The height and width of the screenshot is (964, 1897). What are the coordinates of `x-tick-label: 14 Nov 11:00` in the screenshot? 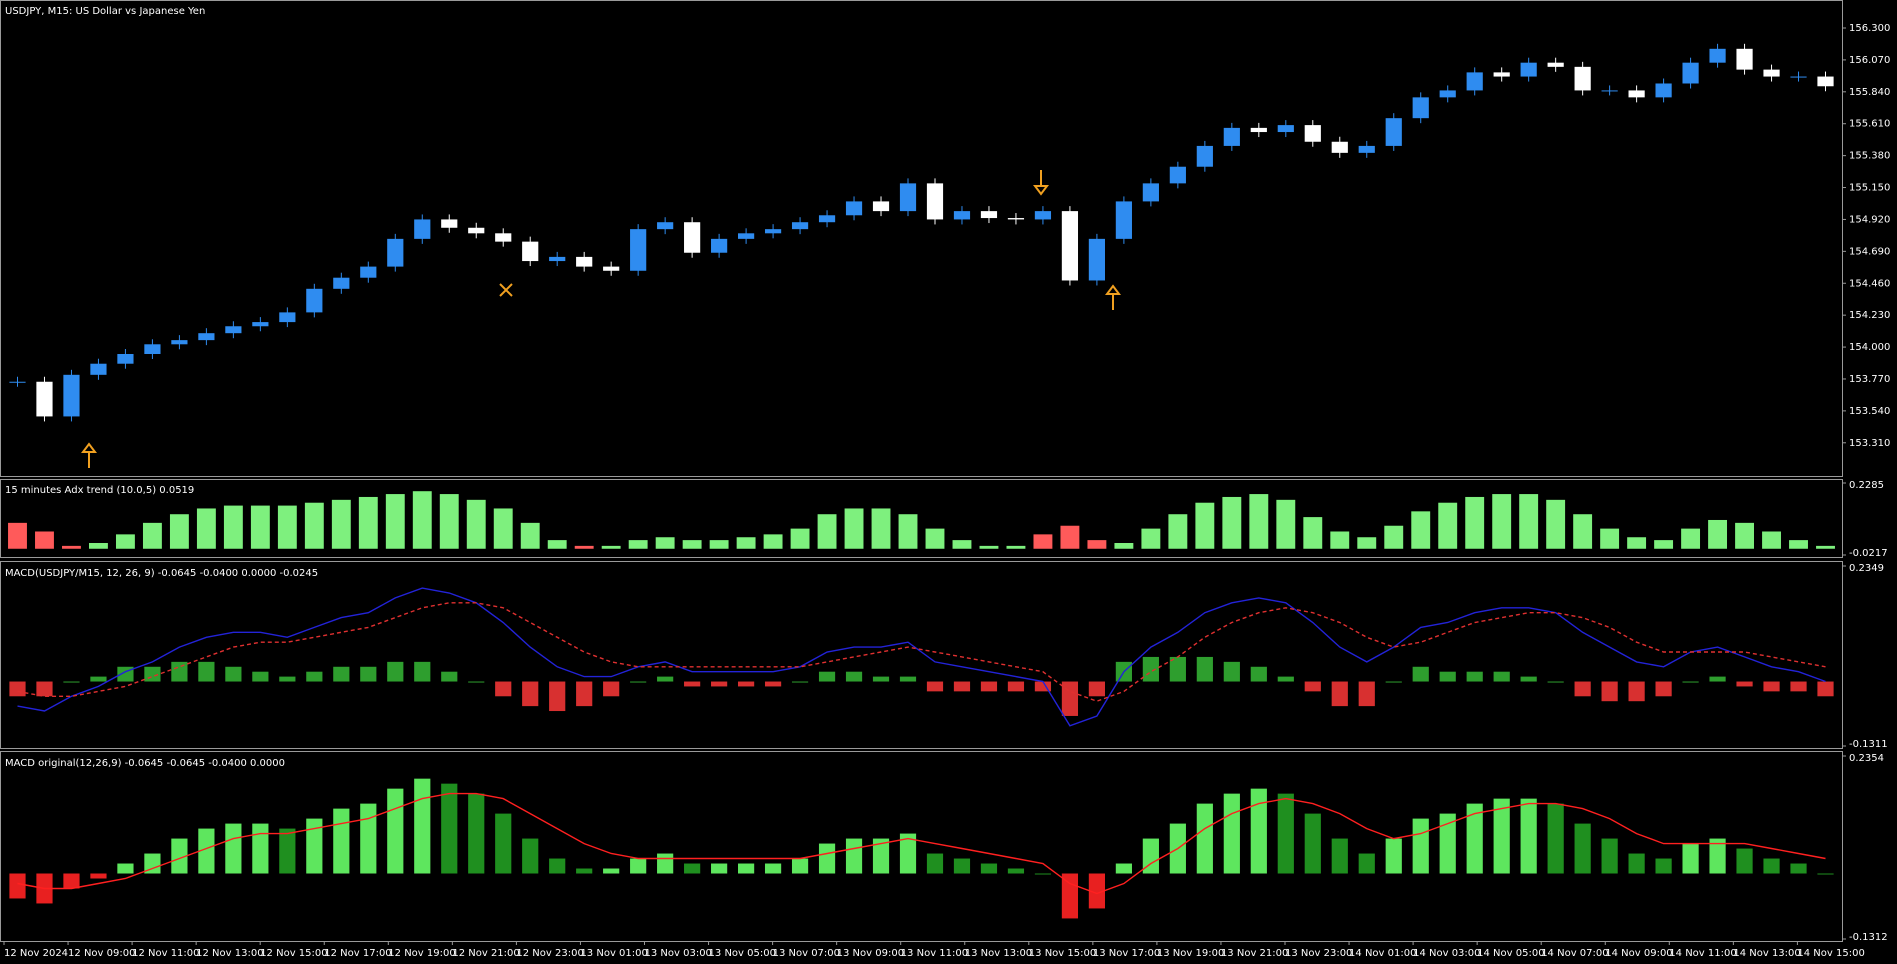 It's located at (1702, 953).